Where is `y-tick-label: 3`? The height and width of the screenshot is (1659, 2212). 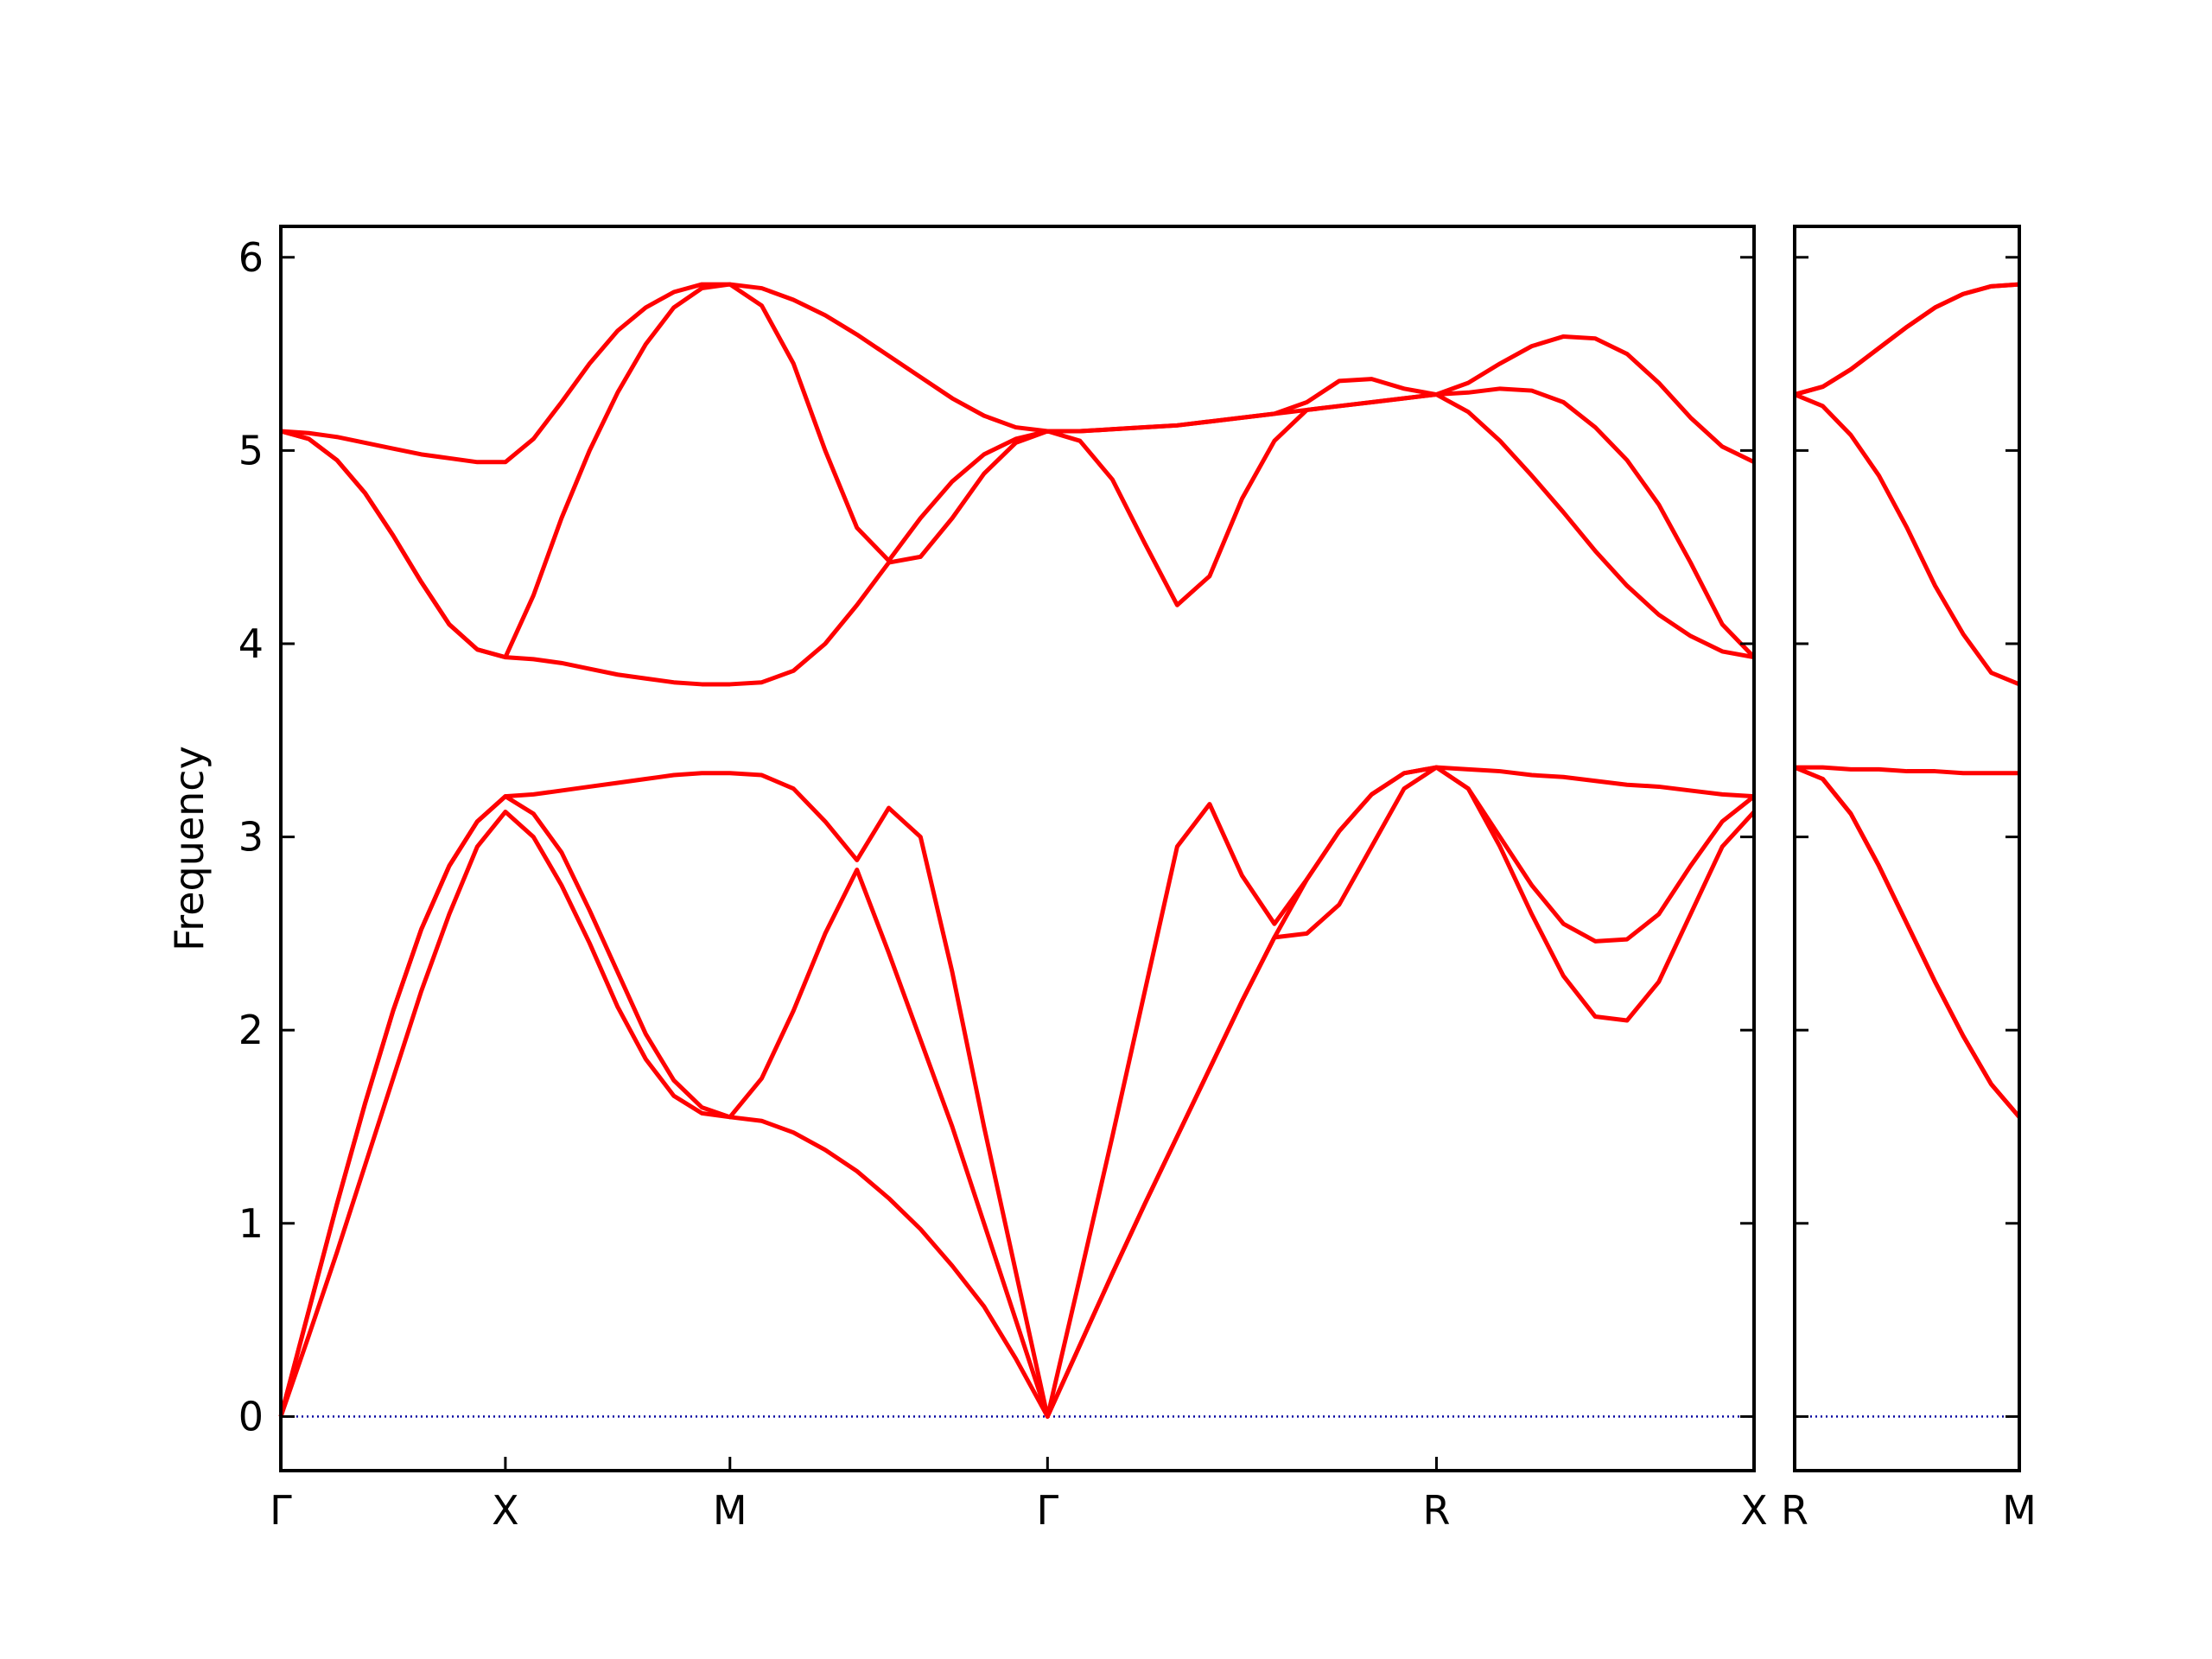
y-tick-label: 3 is located at coordinates (251, 837).